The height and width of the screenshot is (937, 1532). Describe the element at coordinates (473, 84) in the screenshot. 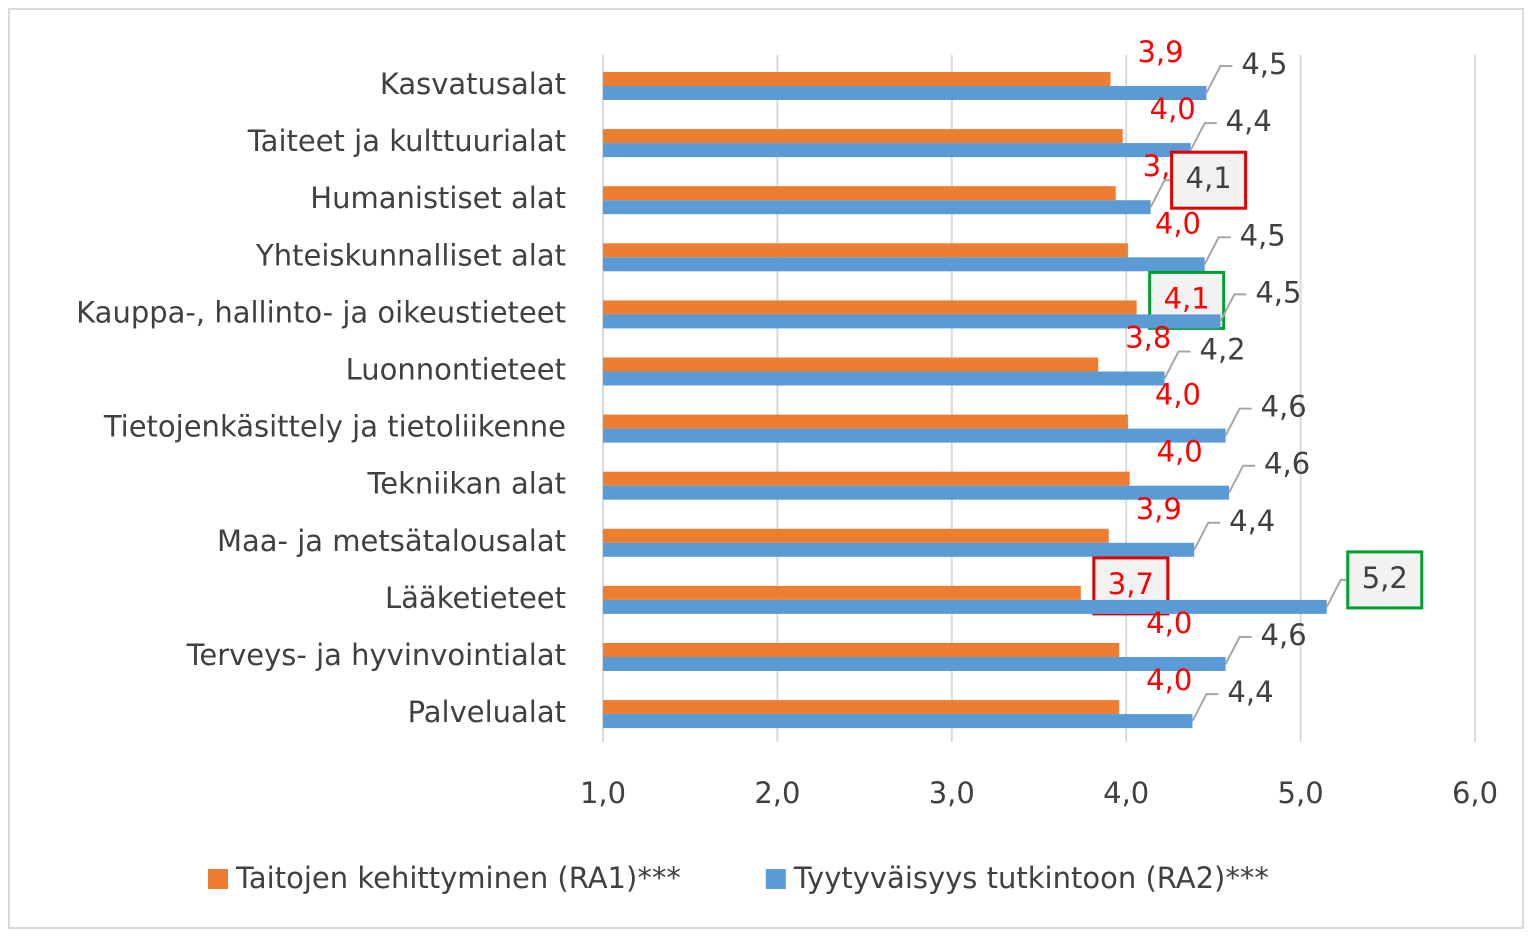

I see `y-tick-label: Kasvatusalat` at that location.